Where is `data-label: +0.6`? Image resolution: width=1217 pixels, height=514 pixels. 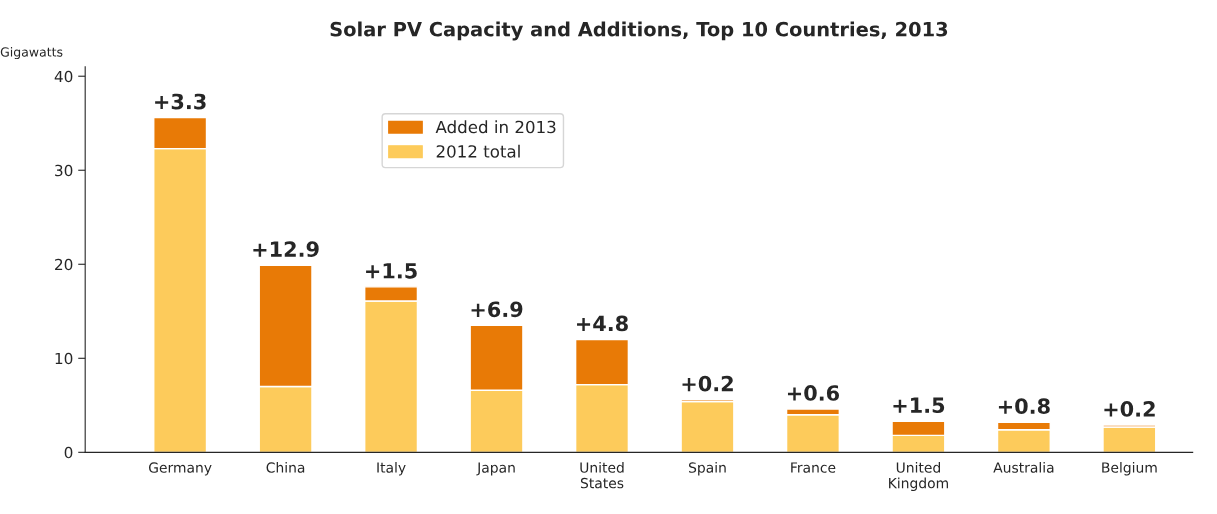 data-label: +0.6 is located at coordinates (813, 393).